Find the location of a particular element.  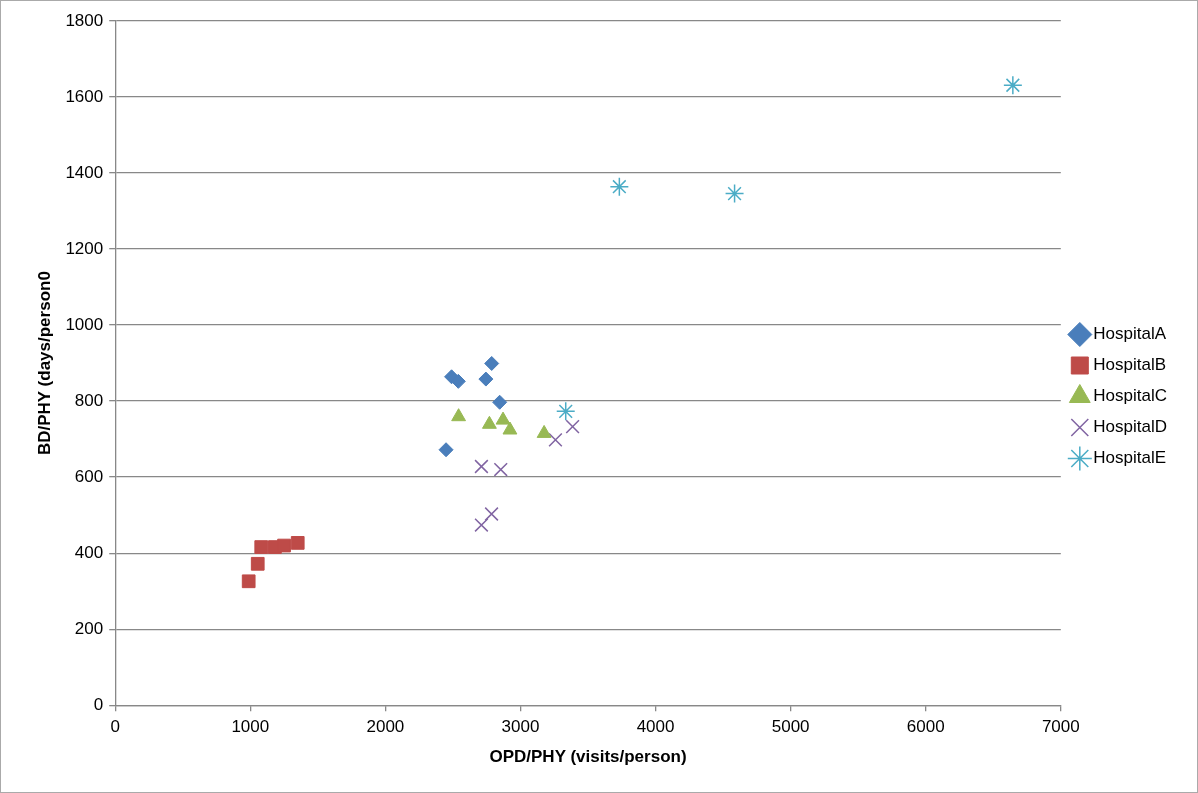

y-tick-label: 200 is located at coordinates (89, 628).